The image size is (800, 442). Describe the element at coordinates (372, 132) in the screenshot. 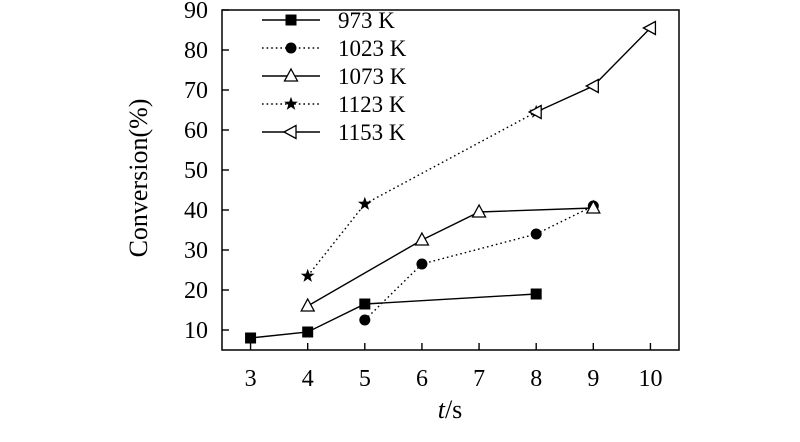

I see `legend-label: 1153 K` at that location.